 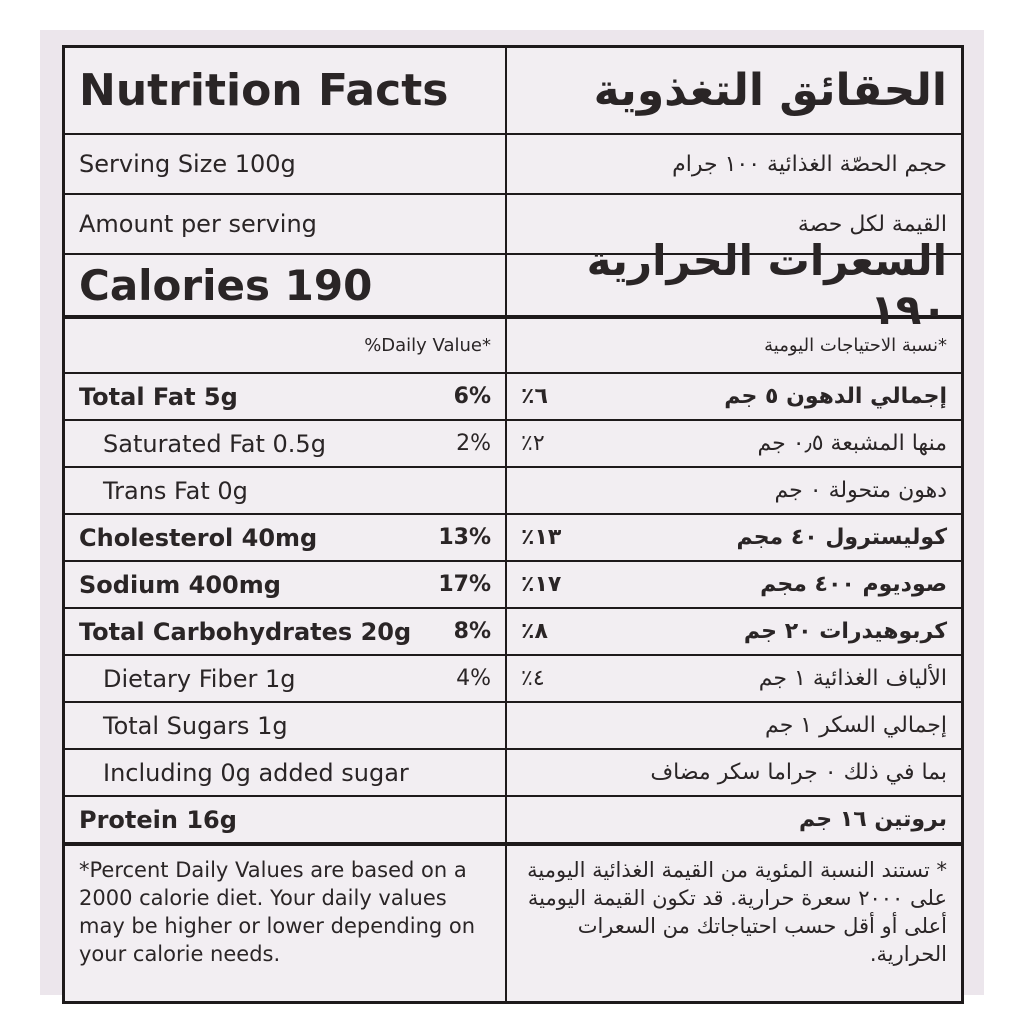 I want to click on calories: Calories 190, so click(x=286, y=285).